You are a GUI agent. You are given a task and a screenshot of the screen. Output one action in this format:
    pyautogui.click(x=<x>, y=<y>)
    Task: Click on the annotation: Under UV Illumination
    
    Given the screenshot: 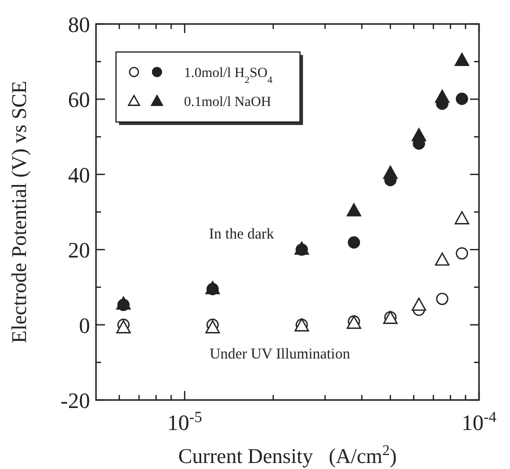 What is the action you would take?
    pyautogui.click(x=280, y=354)
    